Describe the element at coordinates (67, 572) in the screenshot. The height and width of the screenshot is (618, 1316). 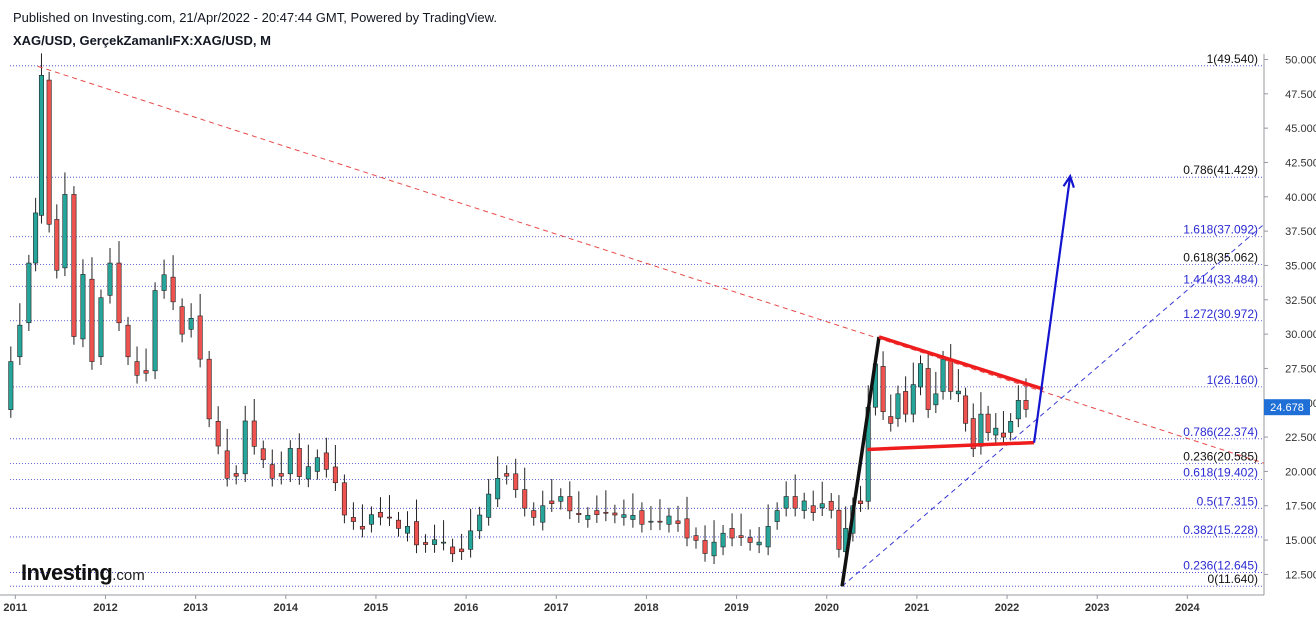
I see `logo-brand: Investing` at that location.